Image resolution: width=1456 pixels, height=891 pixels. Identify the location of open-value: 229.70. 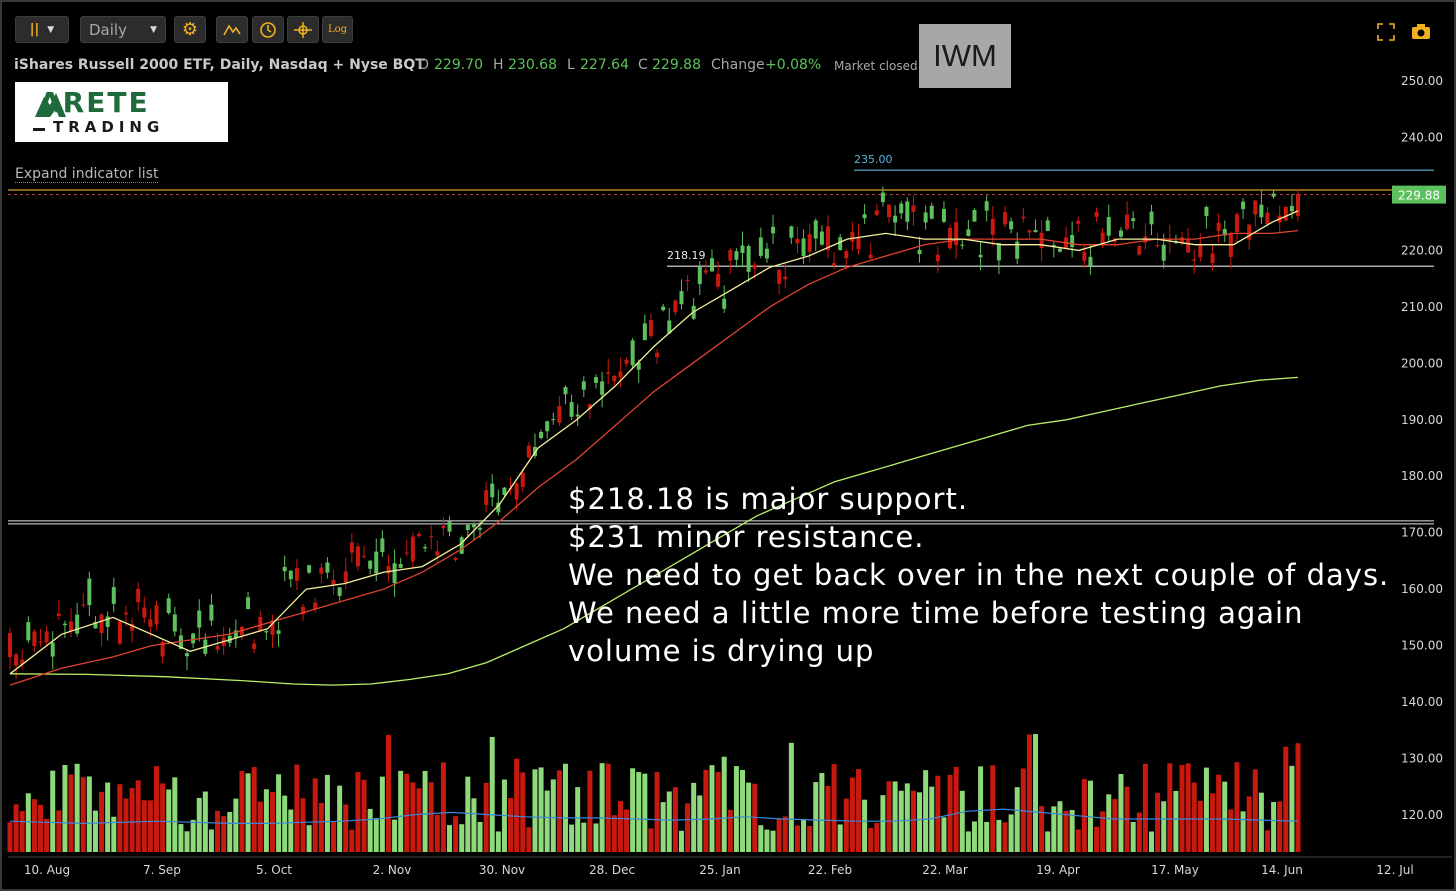
(458, 65).